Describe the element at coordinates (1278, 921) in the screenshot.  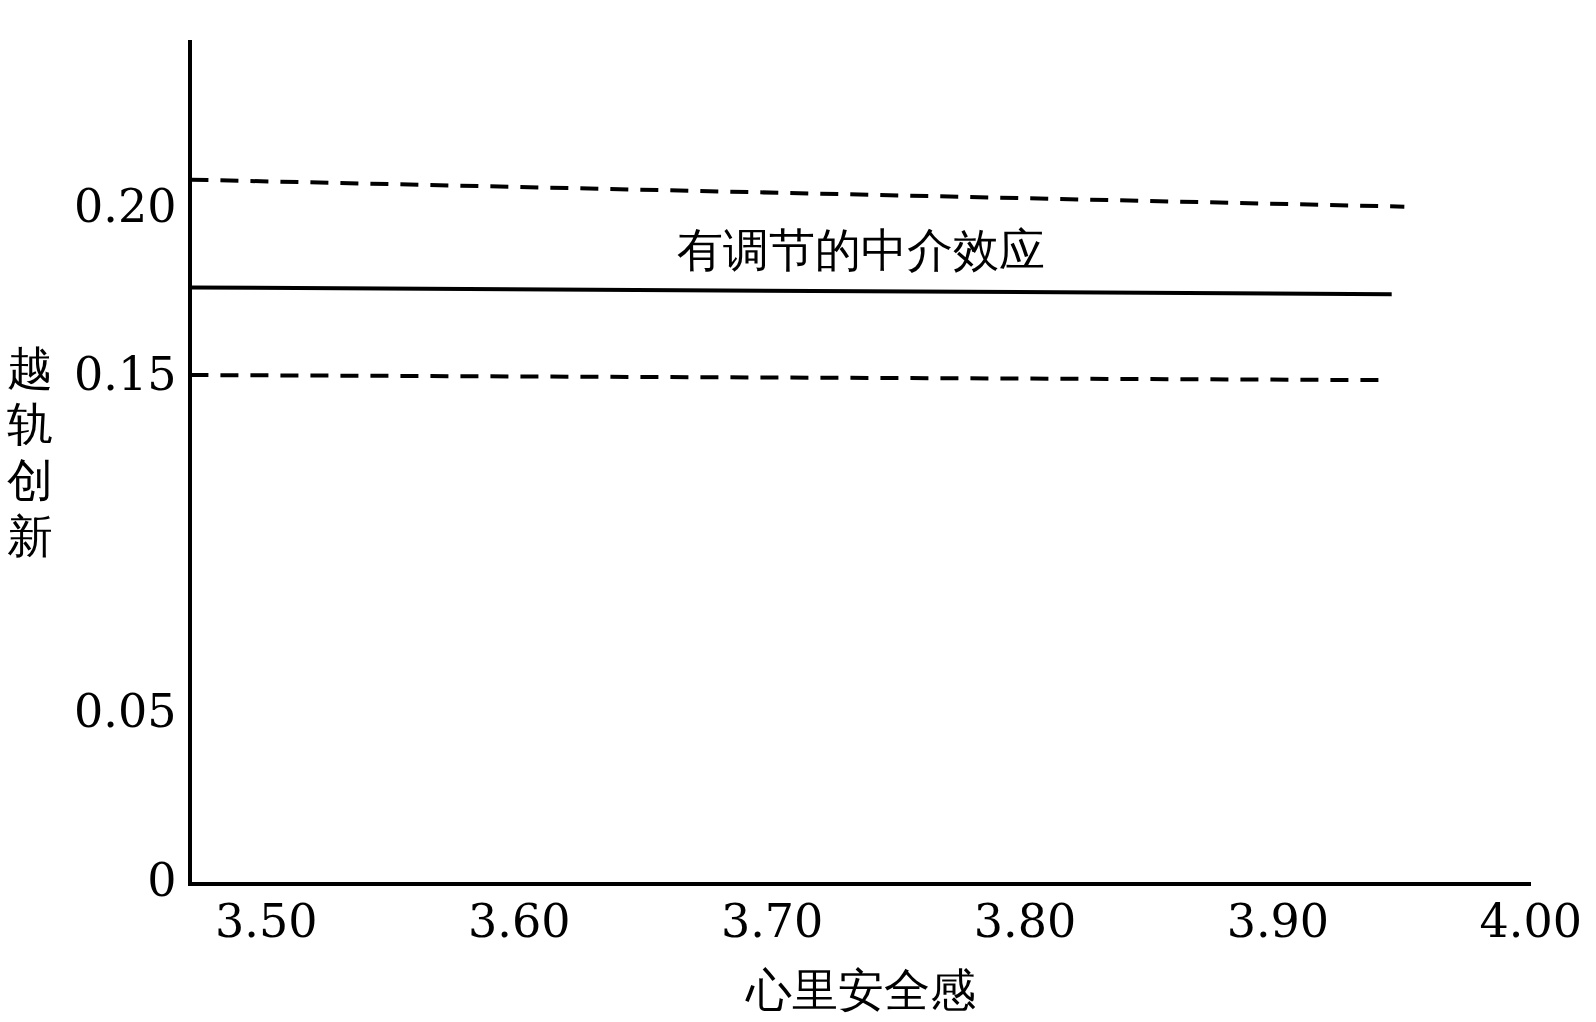
I see `x-tick-label: 3.90` at that location.